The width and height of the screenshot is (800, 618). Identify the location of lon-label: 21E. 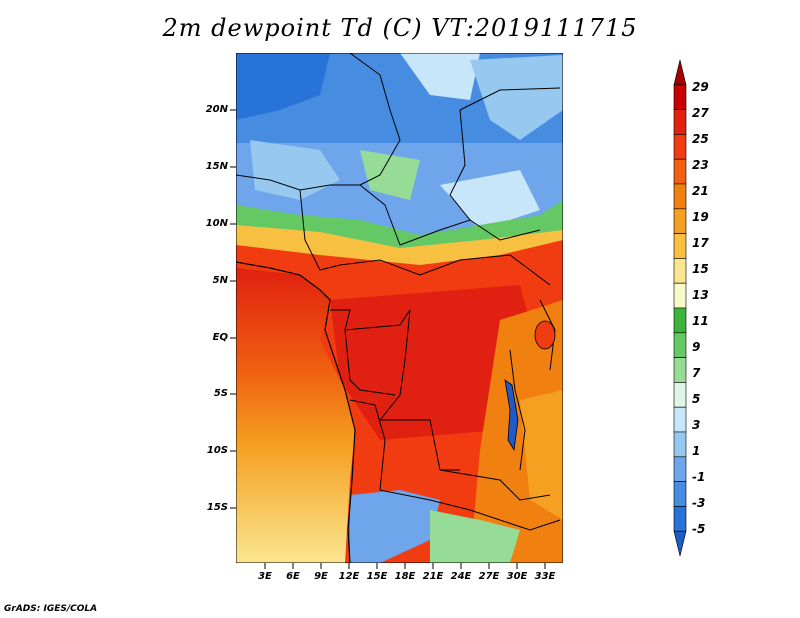
(433, 576).